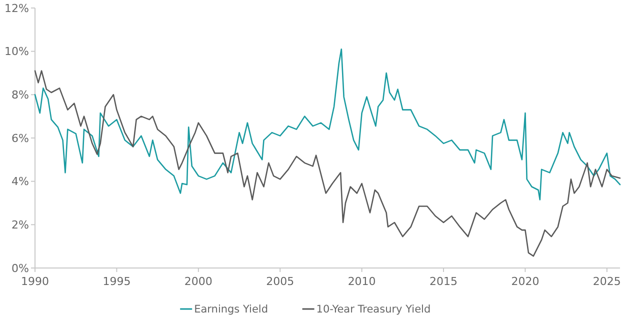 The width and height of the screenshot is (640, 321). Describe the element at coordinates (362, 281) in the screenshot. I see `x-tick-label: 2010` at that location.